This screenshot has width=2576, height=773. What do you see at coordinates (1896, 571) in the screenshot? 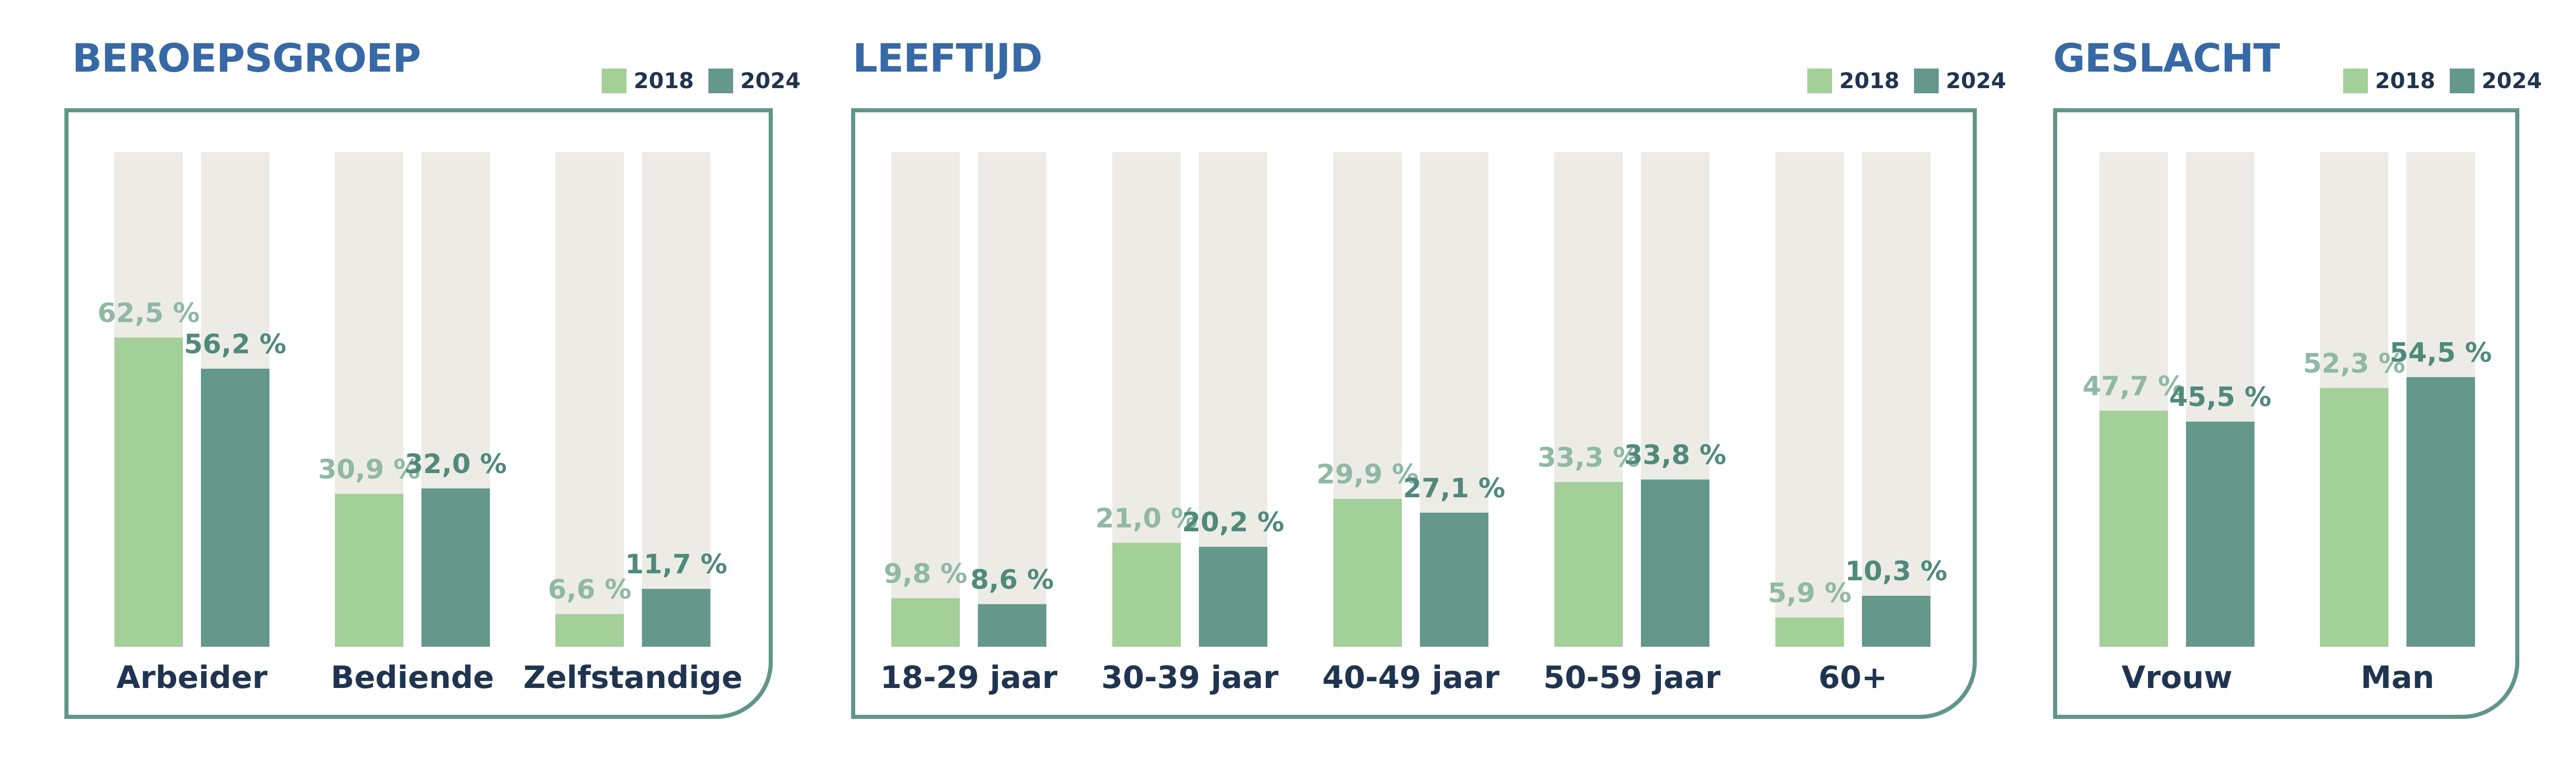
I see `data-label-2024: 10,3 %` at bounding box center [1896, 571].